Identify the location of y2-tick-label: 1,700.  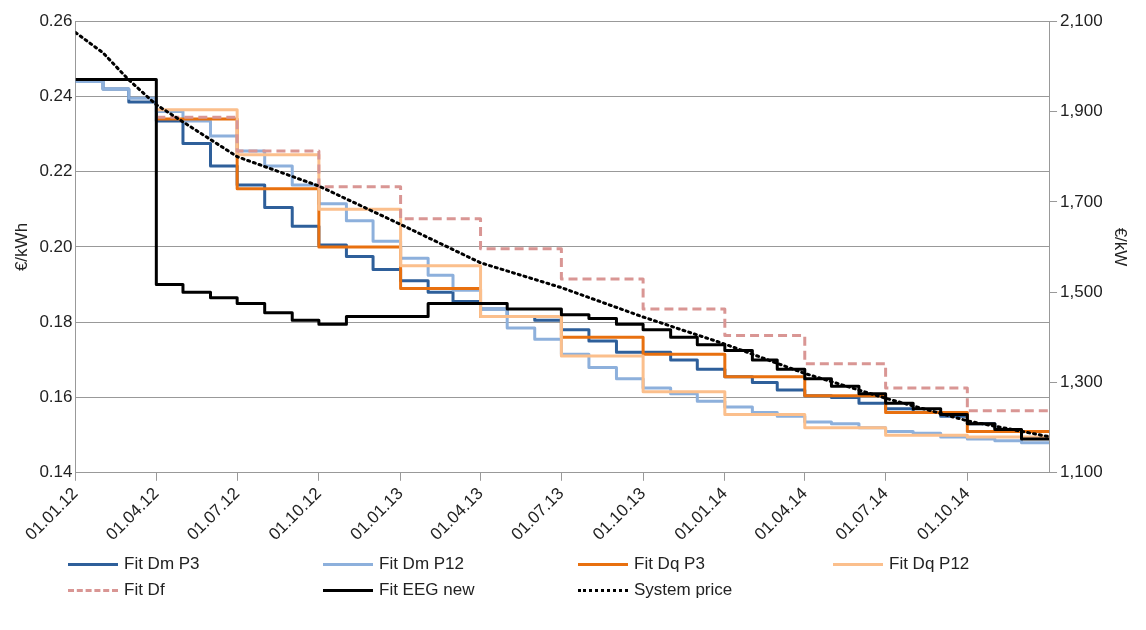
(1081, 201).